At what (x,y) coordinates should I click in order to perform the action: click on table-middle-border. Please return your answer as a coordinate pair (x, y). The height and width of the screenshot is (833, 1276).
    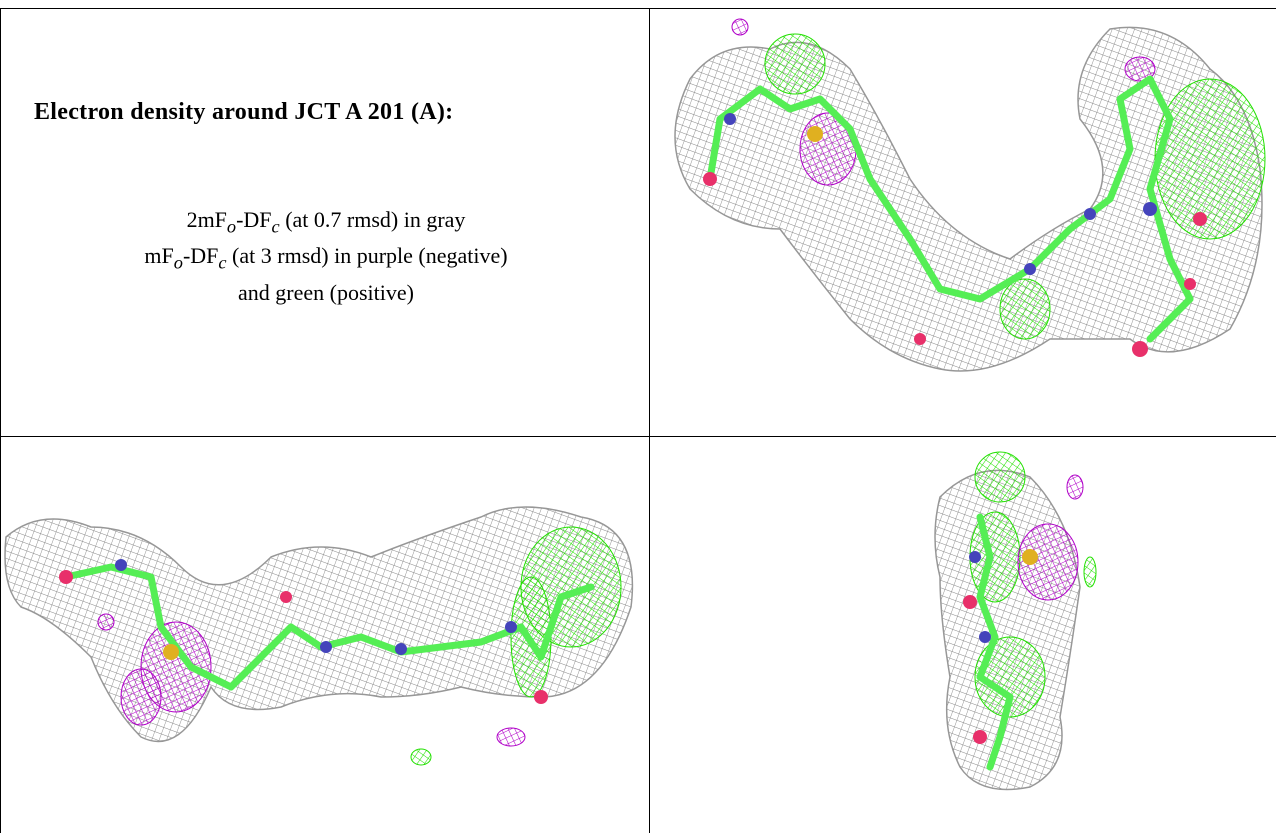
    Looking at the image, I should click on (638, 436).